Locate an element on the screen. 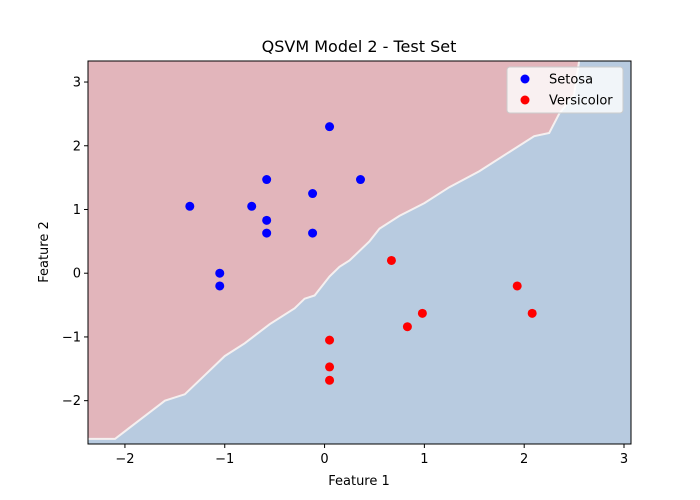 This screenshot has width=700, height=500. y-axis-label: Feature 2 is located at coordinates (44, 252).